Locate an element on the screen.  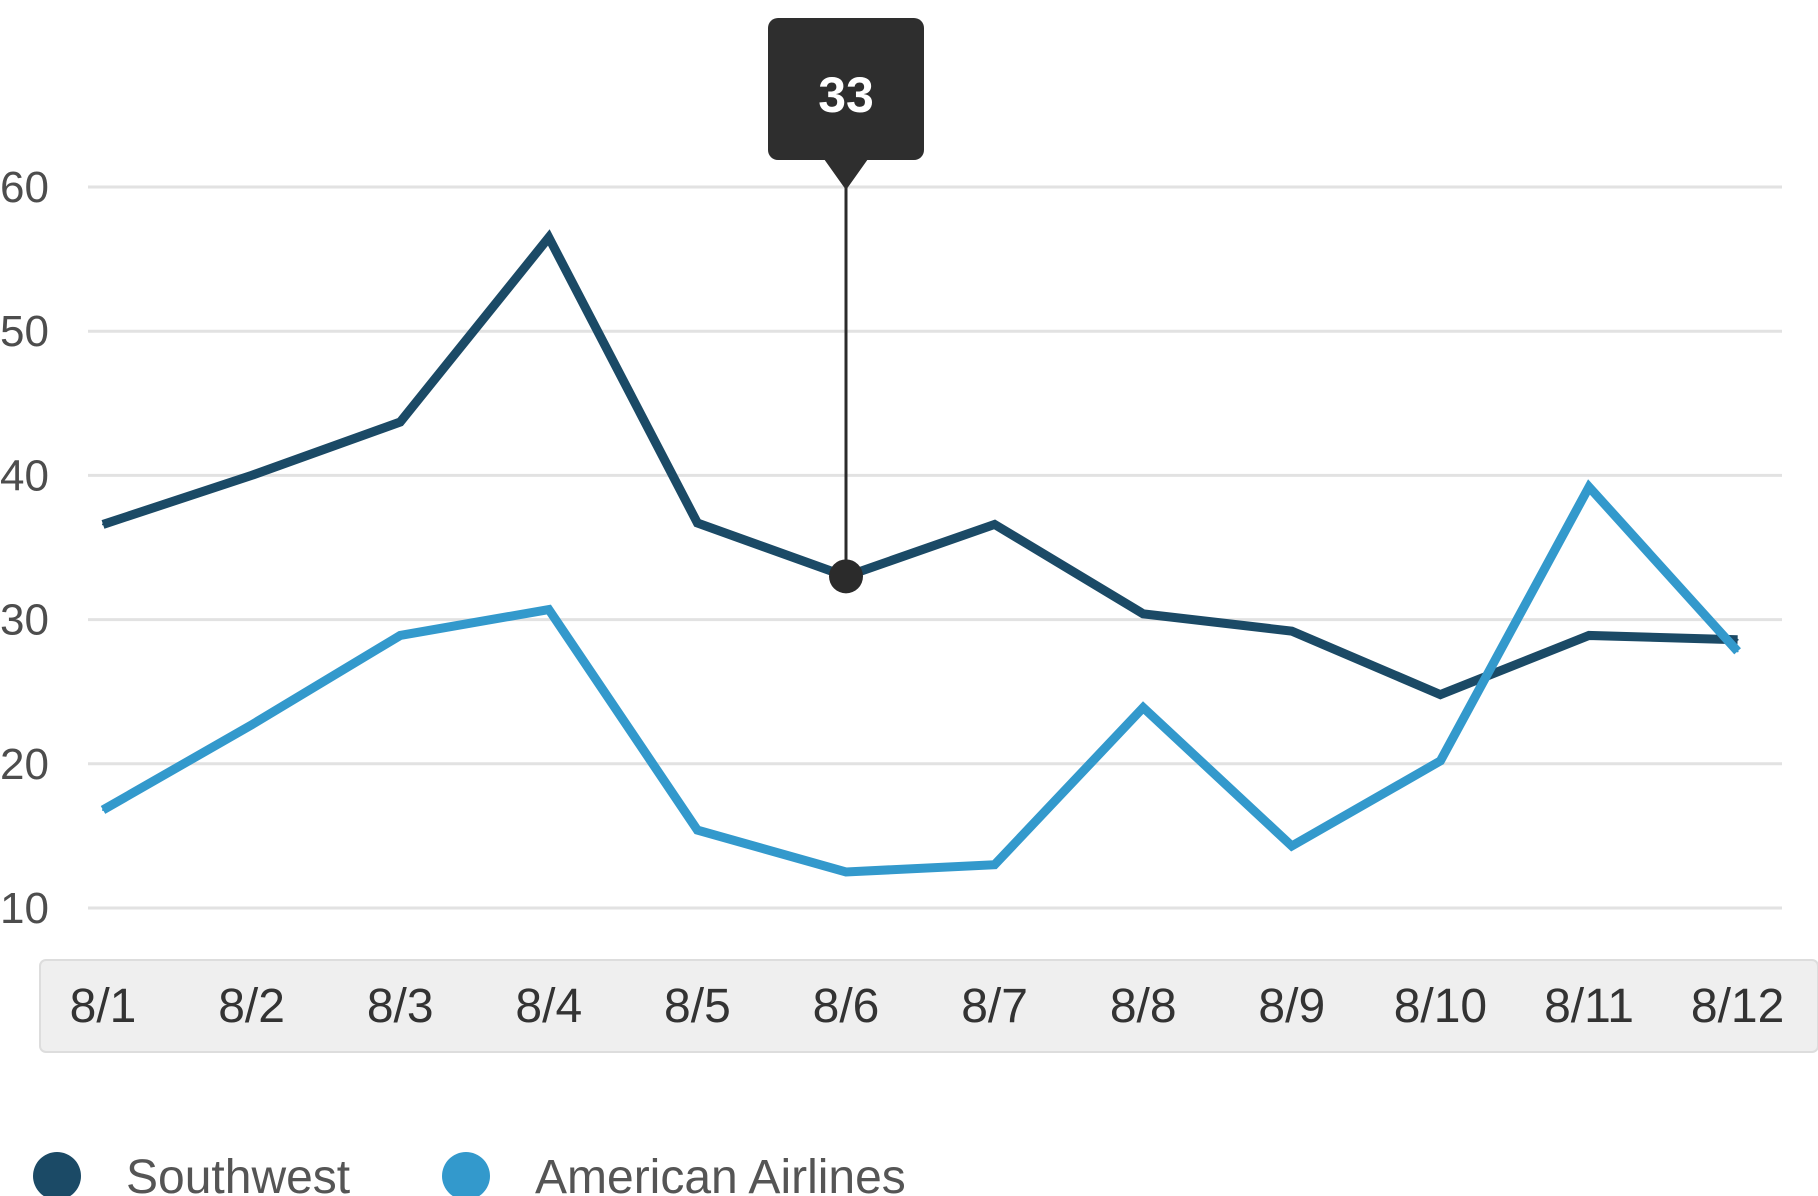
legend-swatch-american-airlines is located at coordinates (466, 1174).